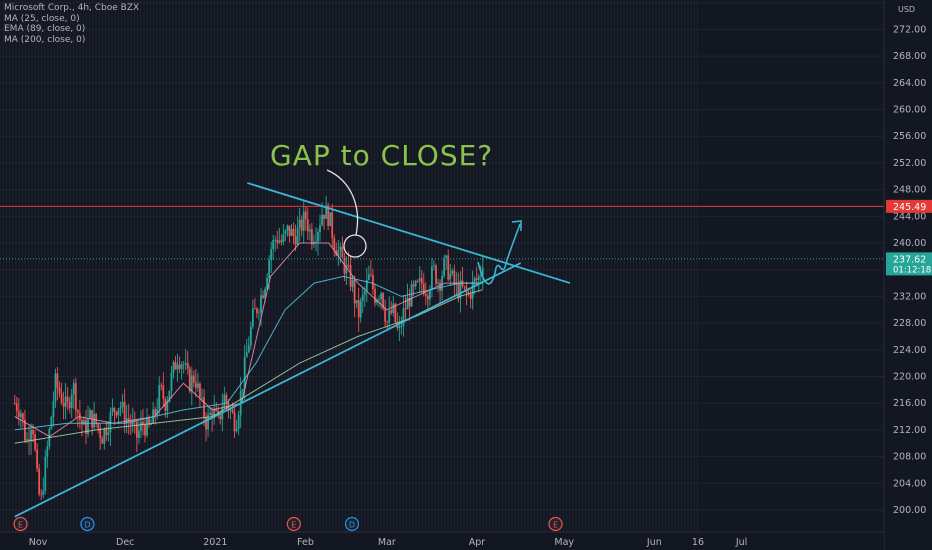 The width and height of the screenshot is (932, 550). I want to click on trendline-upper, so click(409, 233).